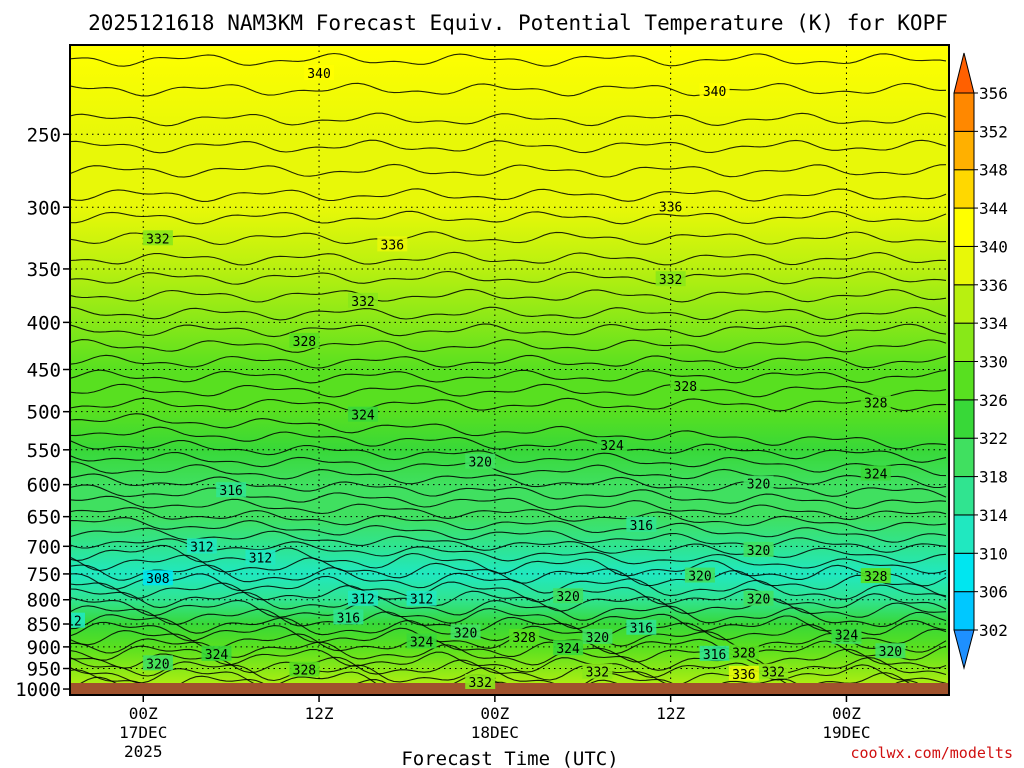  What do you see at coordinates (157, 579) in the screenshot?
I see `contour-label: 308` at bounding box center [157, 579].